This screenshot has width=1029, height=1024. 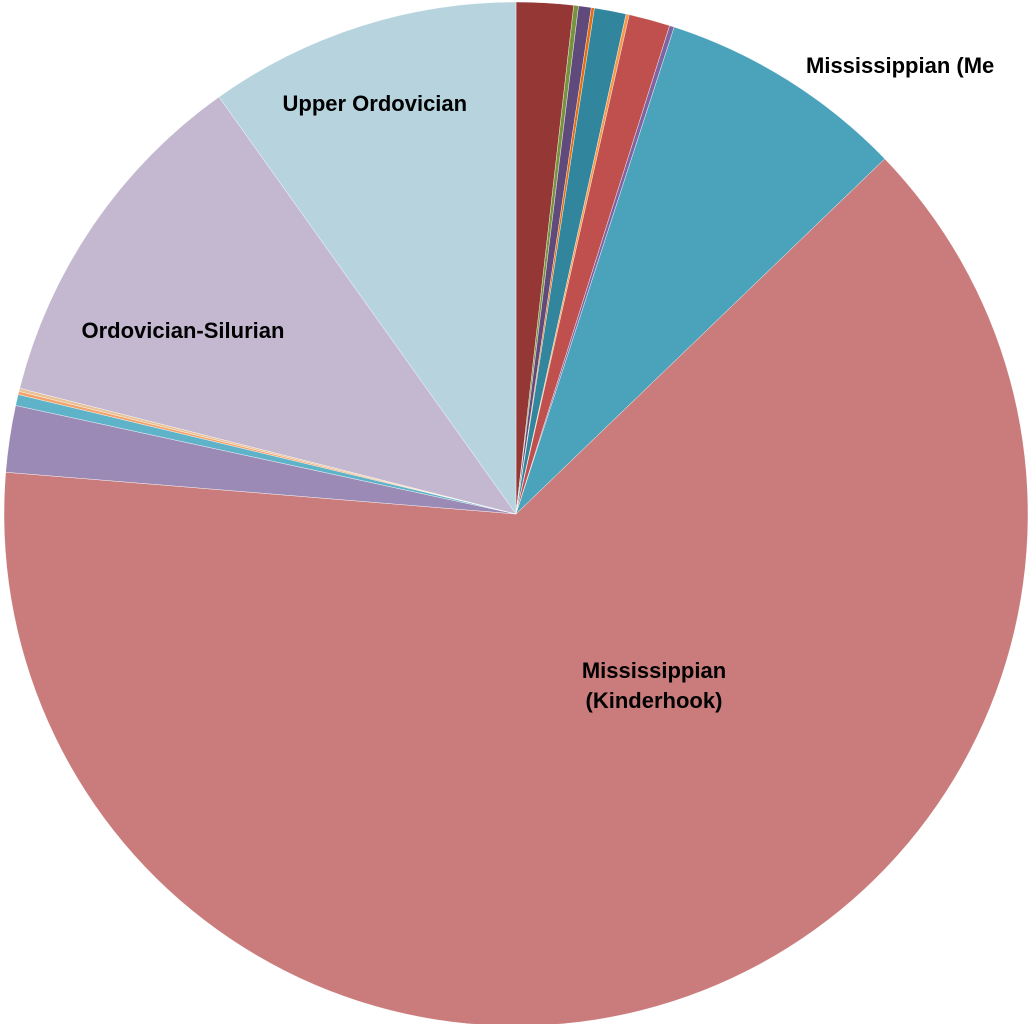 I want to click on pie-slice, so click(x=367, y=258).